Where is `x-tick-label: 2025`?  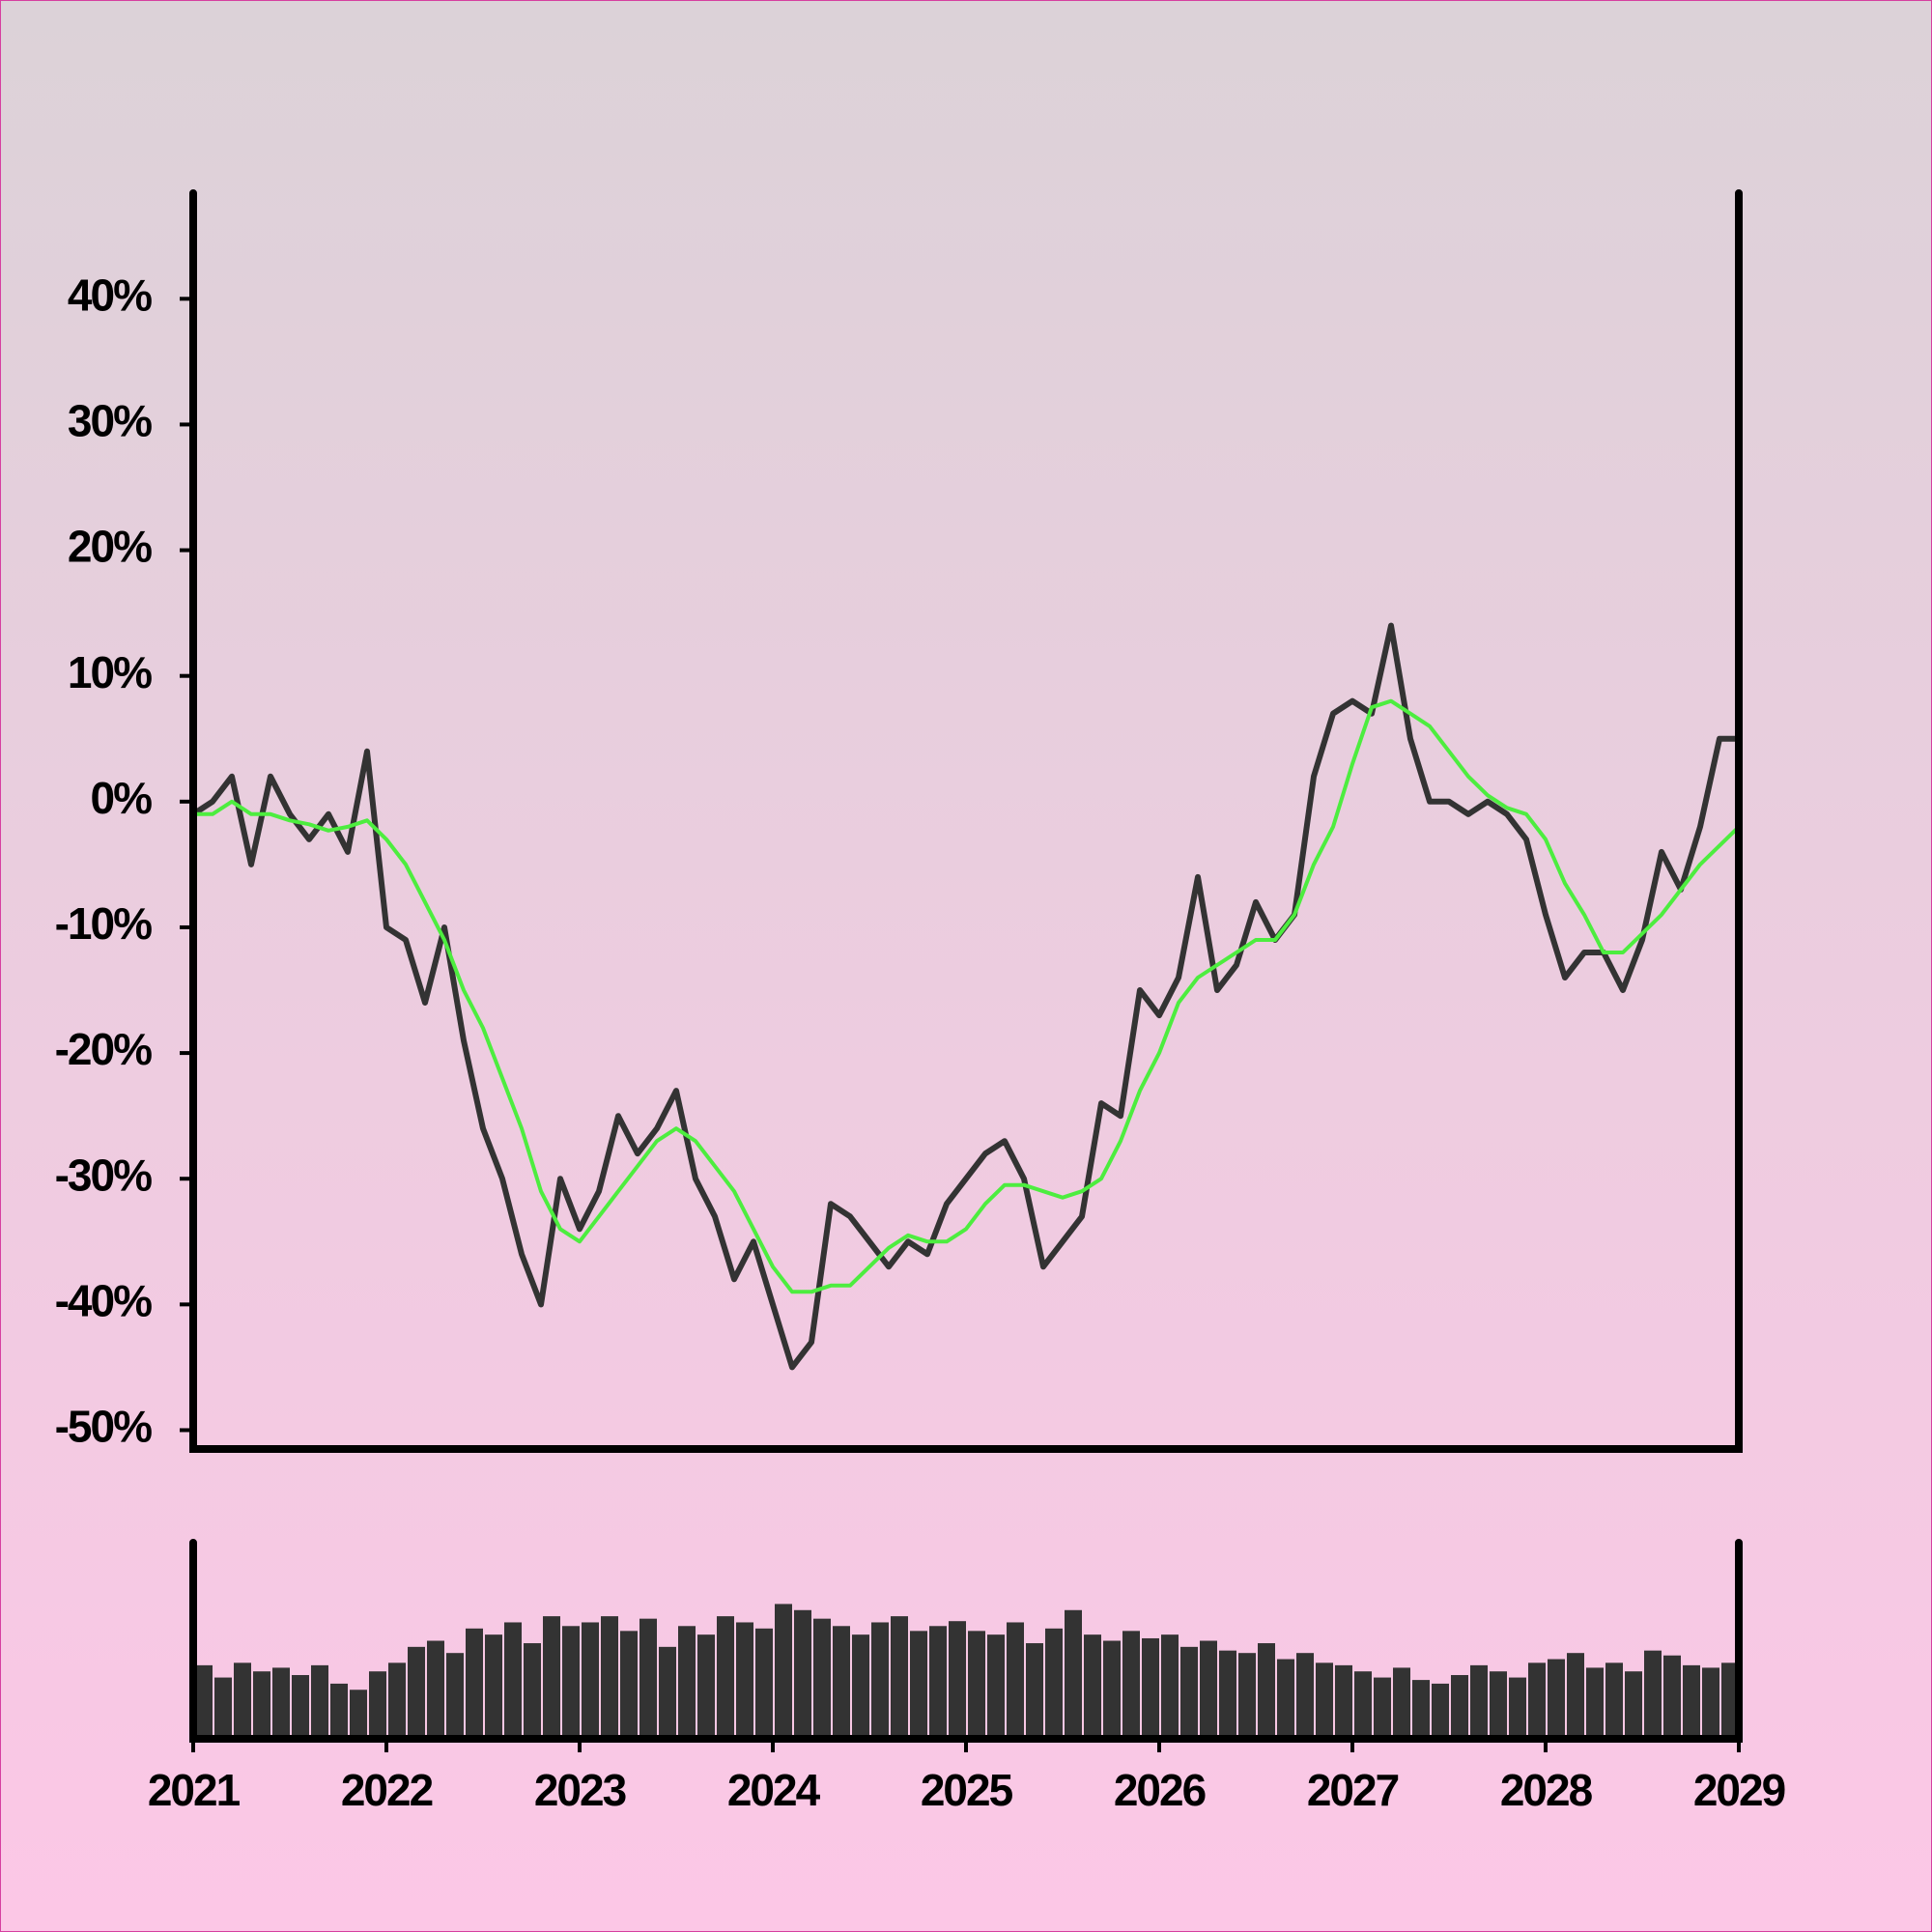 x-tick-label: 2025 is located at coordinates (967, 1790).